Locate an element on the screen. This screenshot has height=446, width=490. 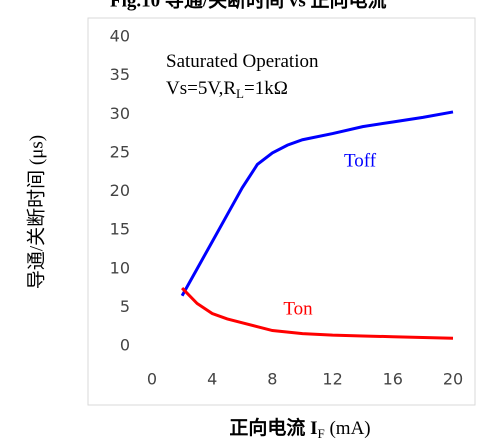
annotation-part: Saturated Operation is located at coordinates (242, 61).